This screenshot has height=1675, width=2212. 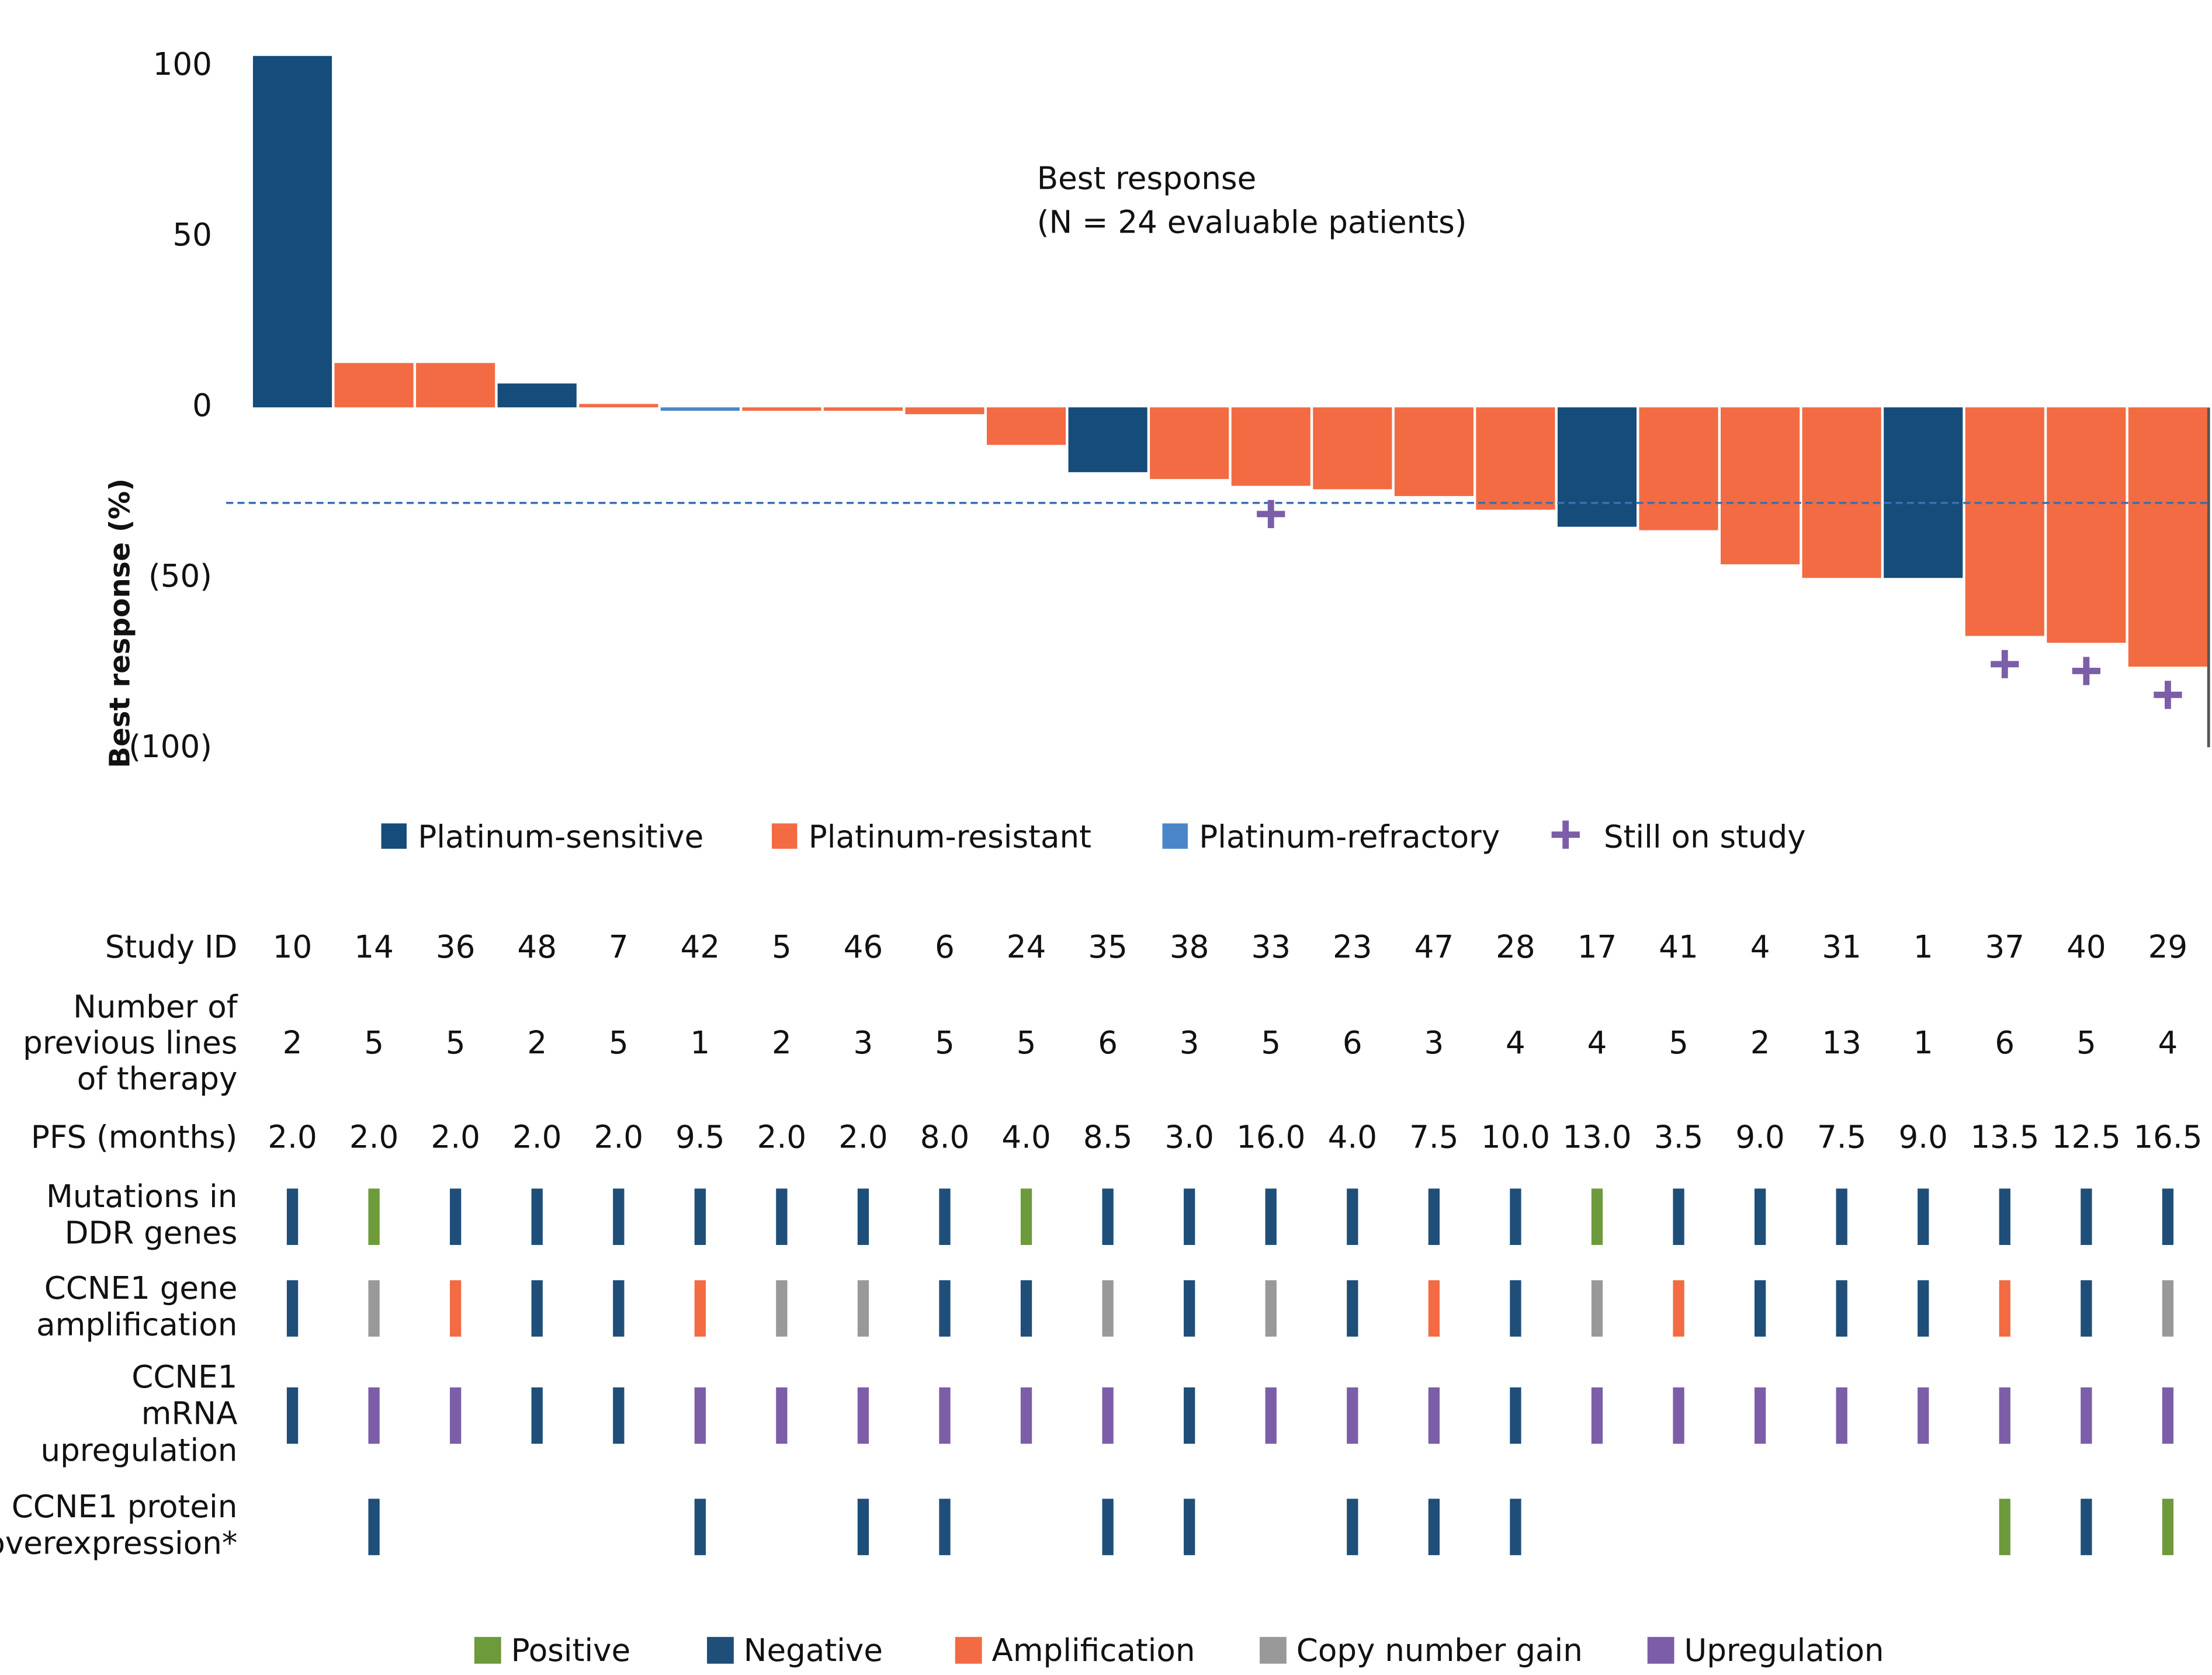 I want to click on table-cell: 3.5, so click(x=1678, y=1137).